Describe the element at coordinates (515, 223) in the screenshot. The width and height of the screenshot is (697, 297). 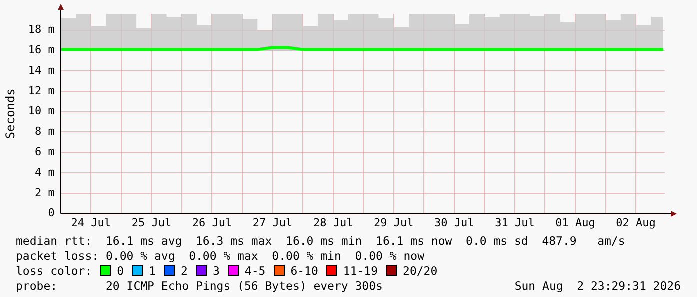
I see `x-tick-label: 31 Jul` at that location.